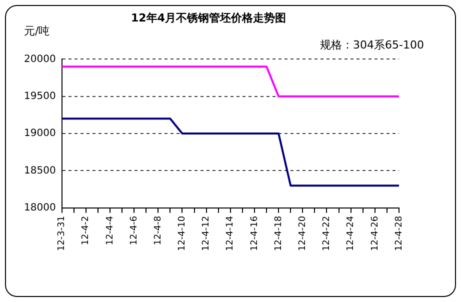 The width and height of the screenshot is (461, 302). I want to click on x-tick-label: 12-4-22, so click(327, 234).